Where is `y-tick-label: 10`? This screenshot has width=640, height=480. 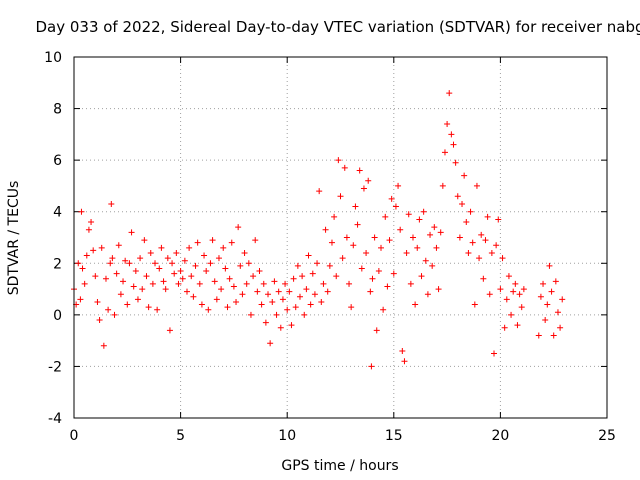 y-tick-label: 10 is located at coordinates (53, 58).